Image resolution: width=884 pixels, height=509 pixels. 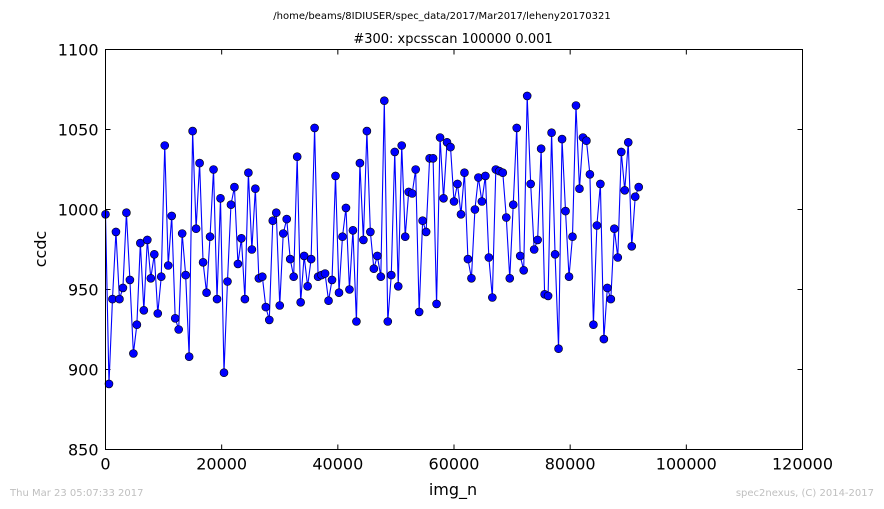 I want to click on chart-title: #300: xpcsscan 100000 0.001, so click(x=452, y=39).